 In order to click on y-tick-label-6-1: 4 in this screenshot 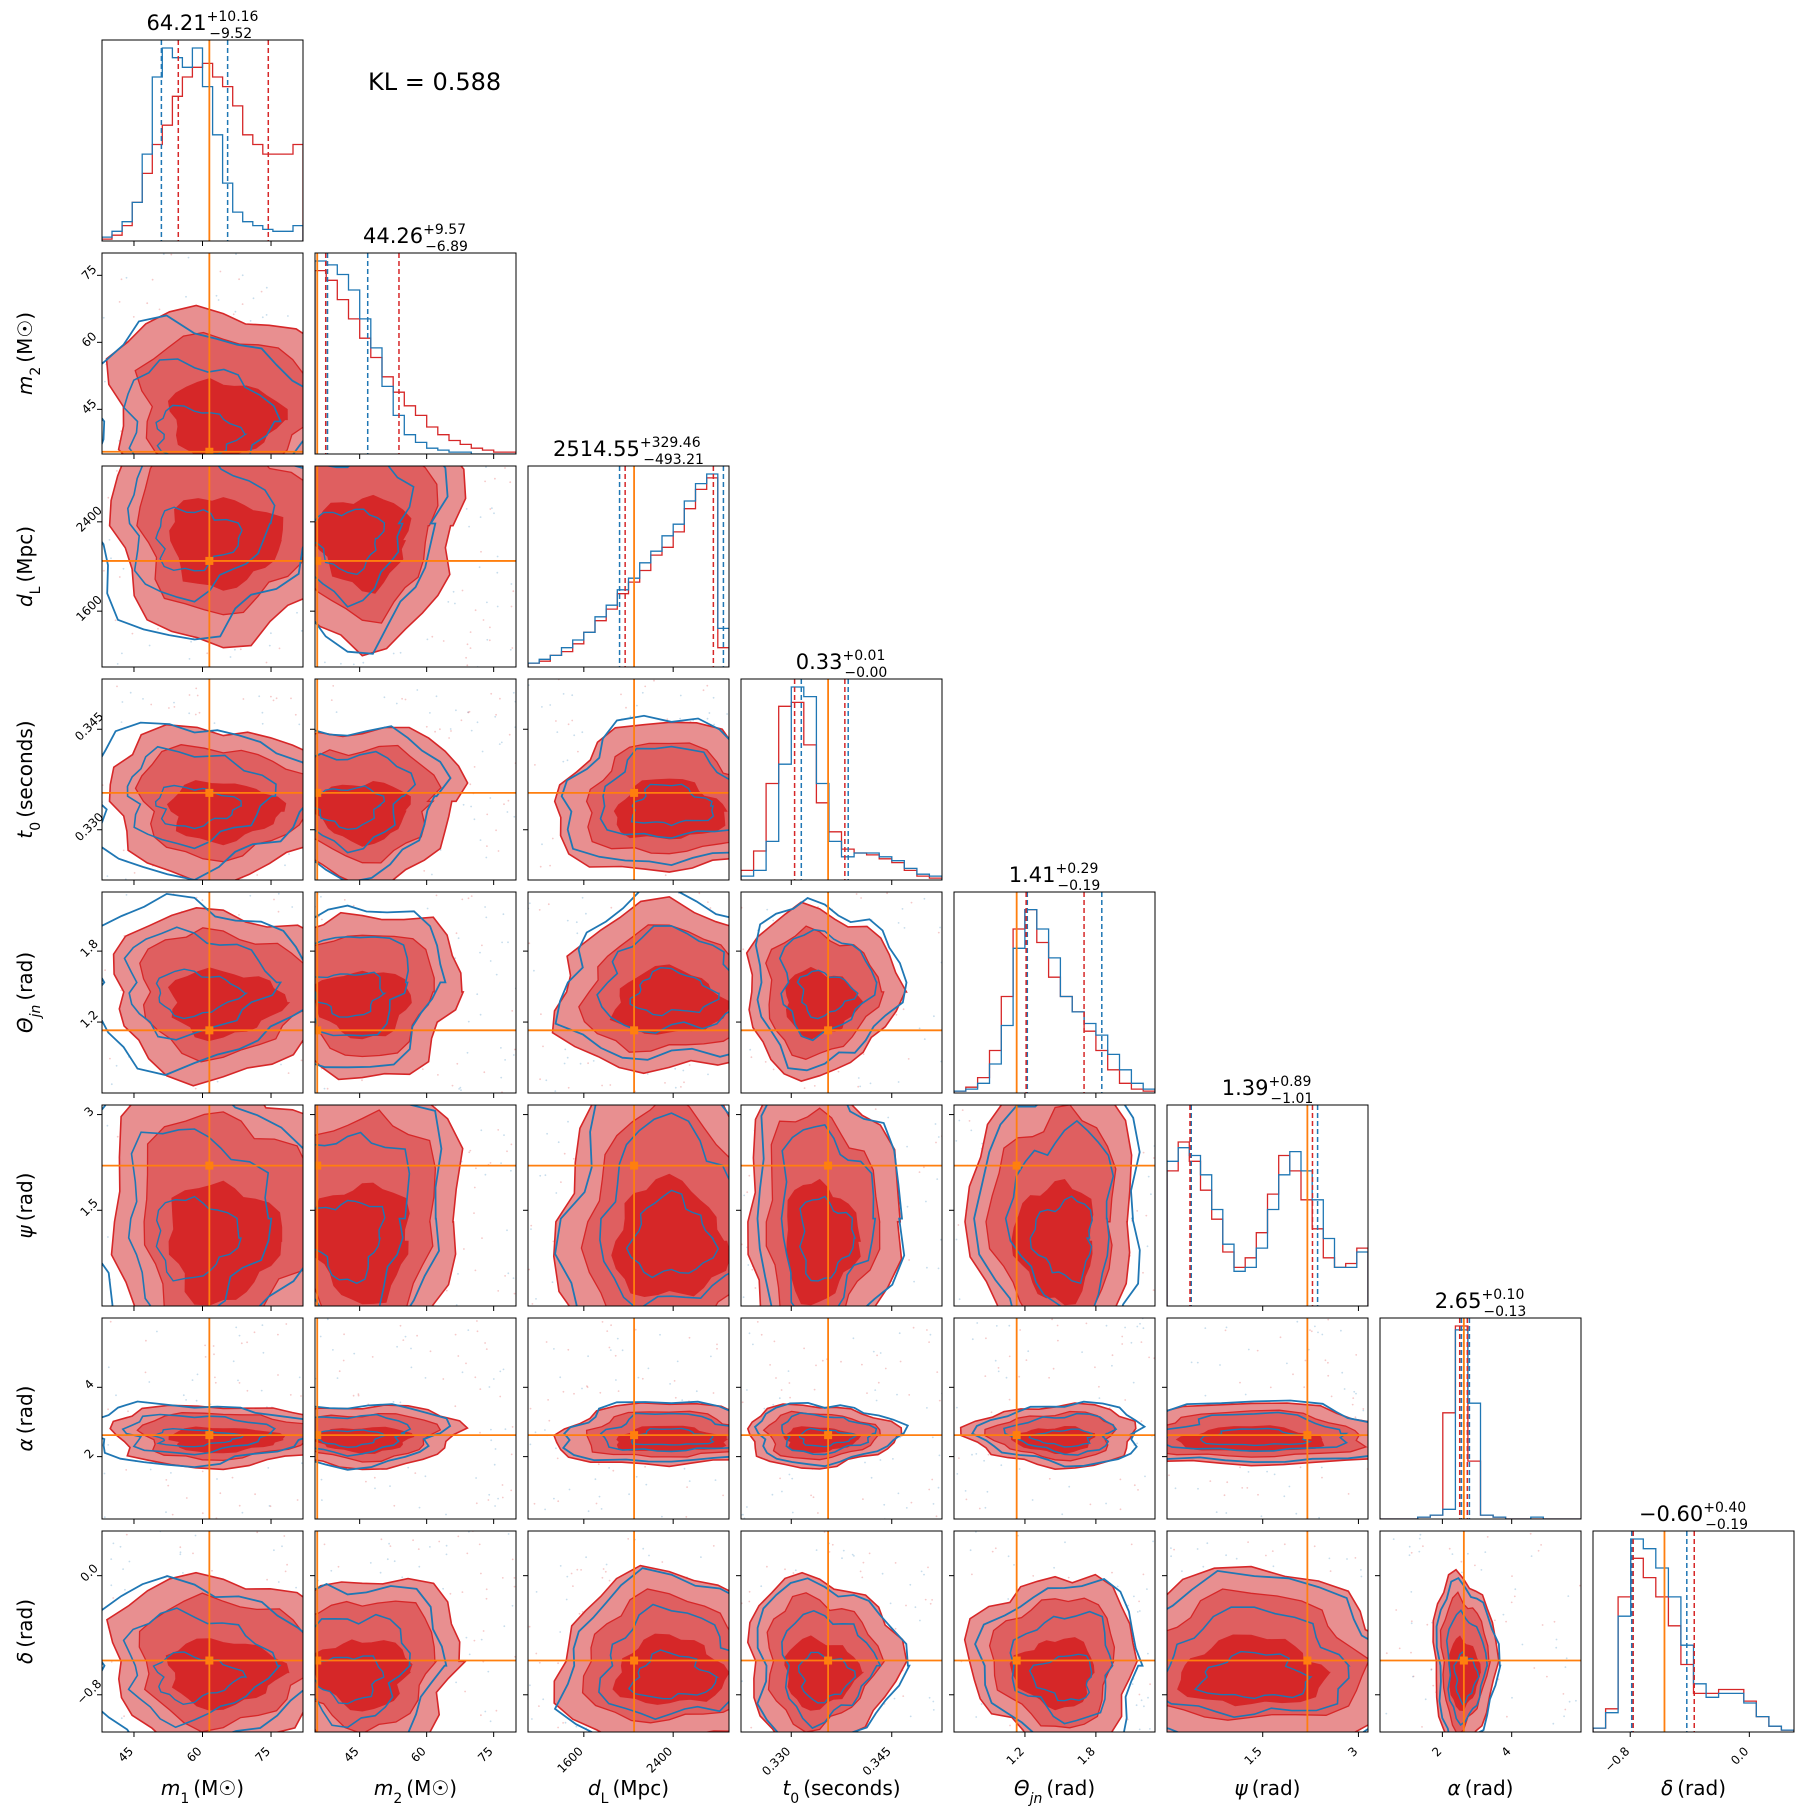, I will do `click(89, 1384)`.